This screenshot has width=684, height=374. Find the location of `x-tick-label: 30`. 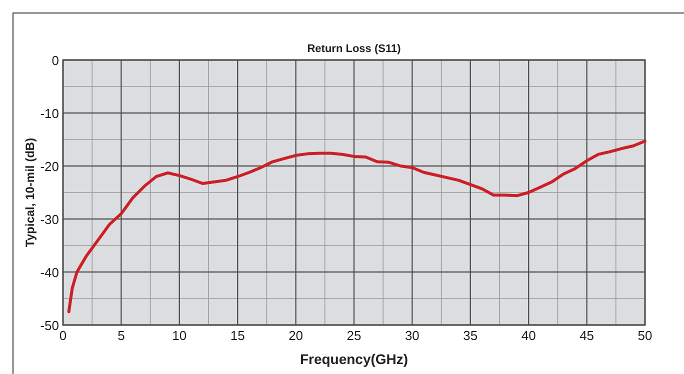

x-tick-label: 30 is located at coordinates (412, 335).